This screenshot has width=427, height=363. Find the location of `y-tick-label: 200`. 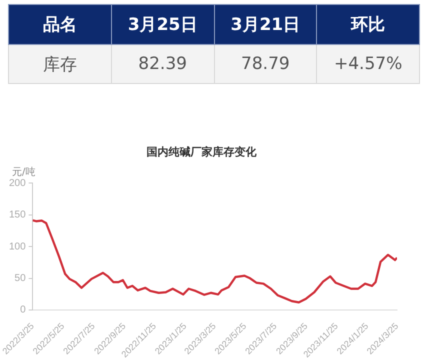

y-tick-label: 200 is located at coordinates (17, 183).